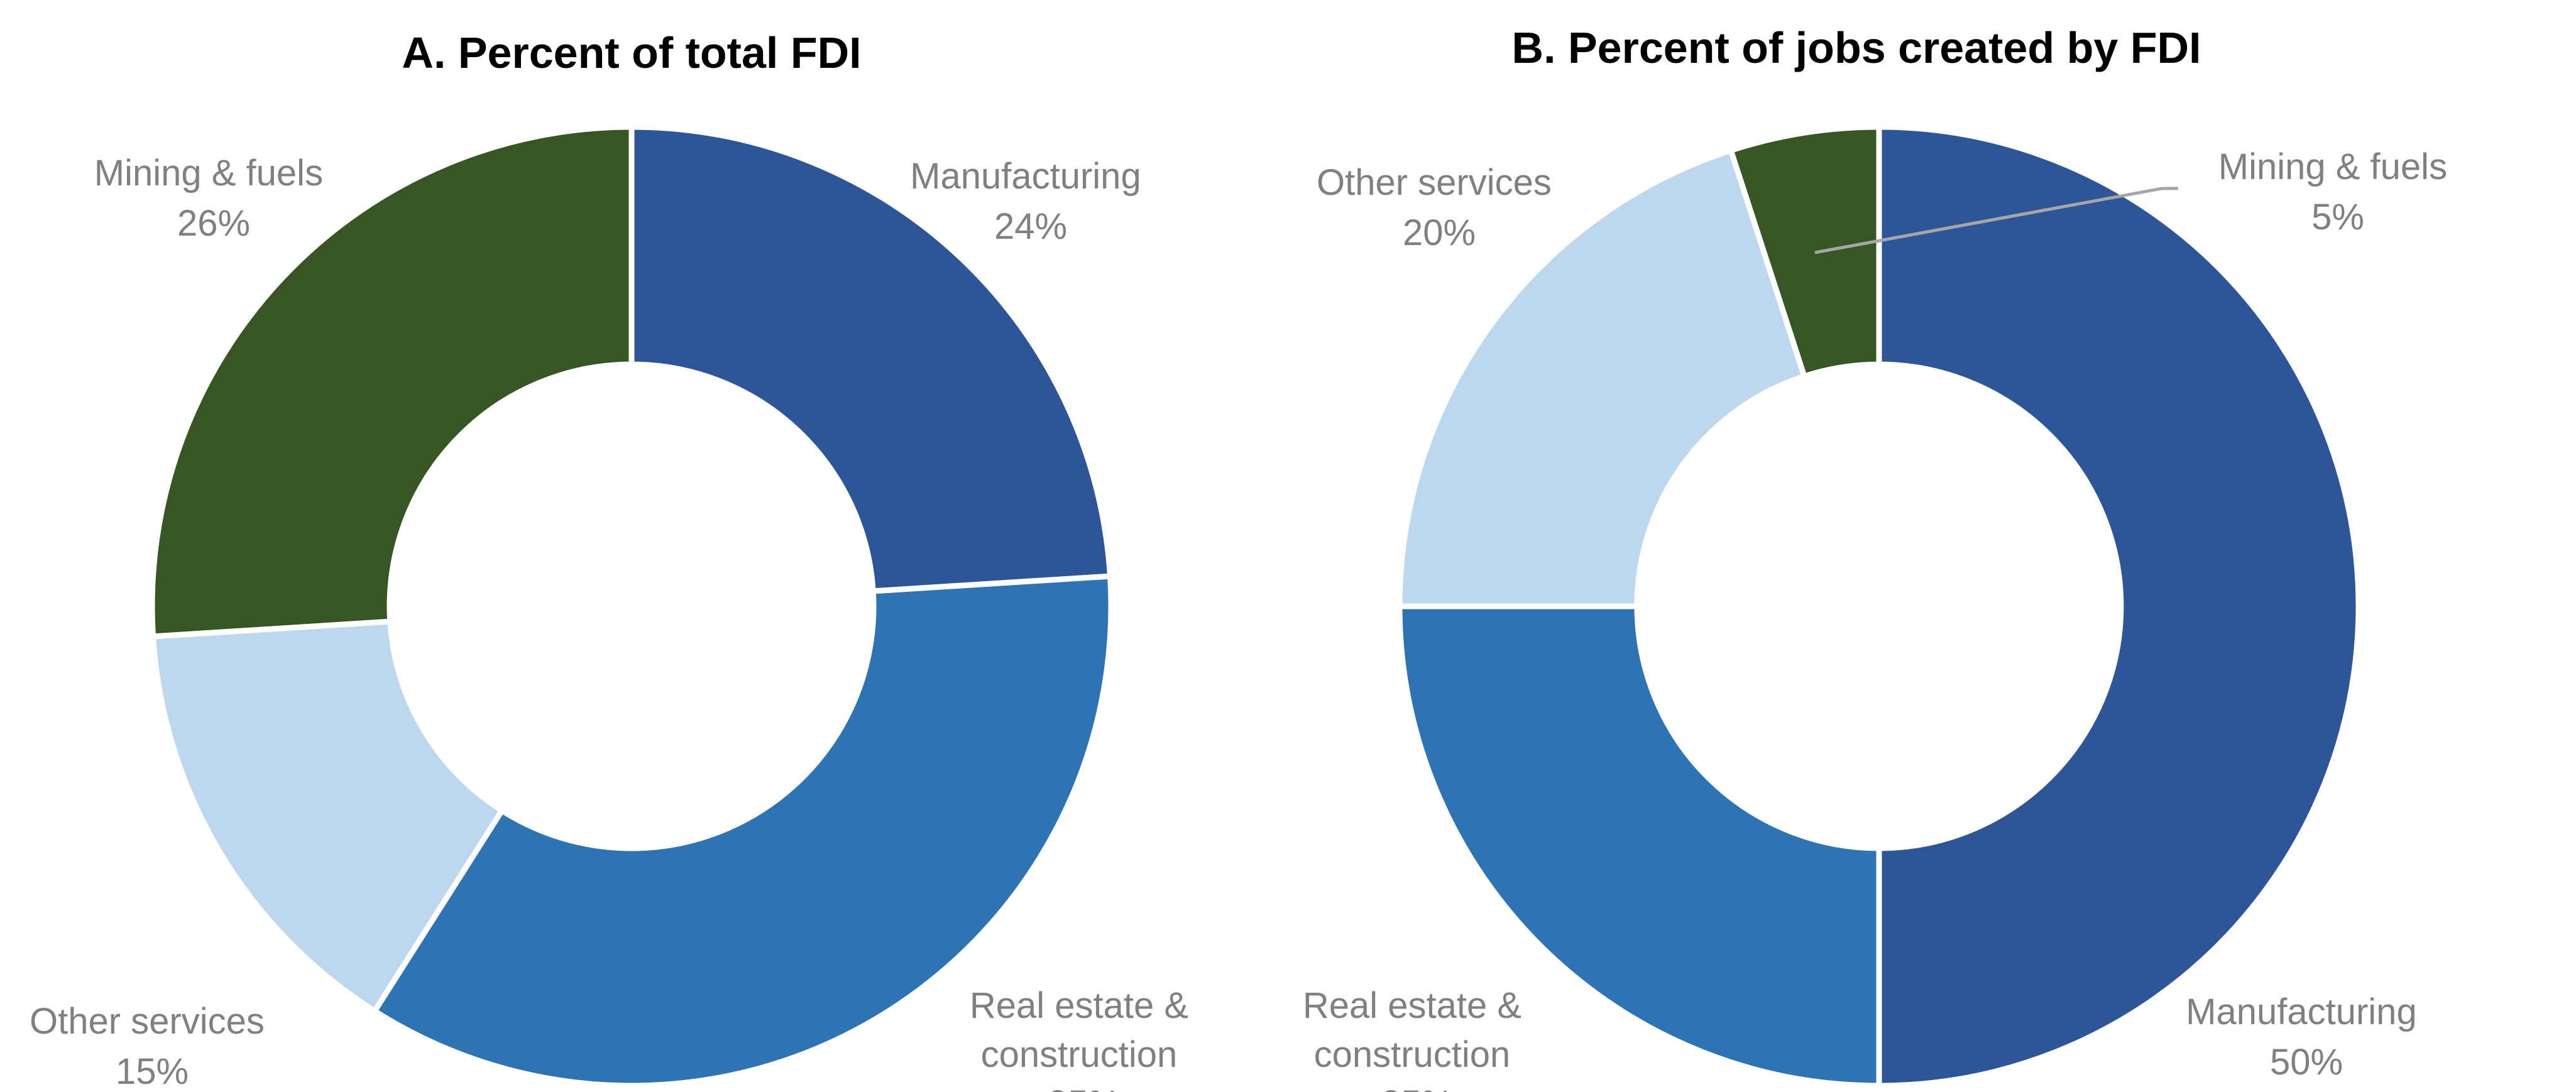 The image size is (2576, 1092). I want to click on panel-b-slice-real-estate-construction, so click(1639, 846).